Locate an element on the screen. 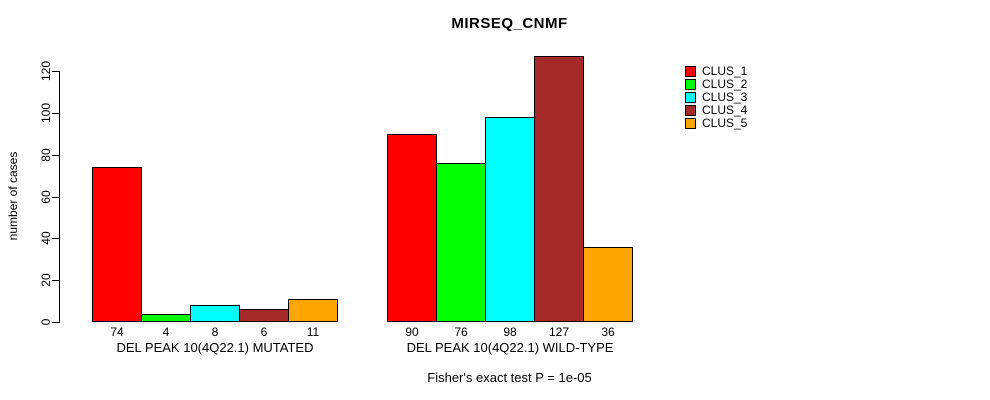 The width and height of the screenshot is (990, 400). bar-value-label: 36 is located at coordinates (608, 332).